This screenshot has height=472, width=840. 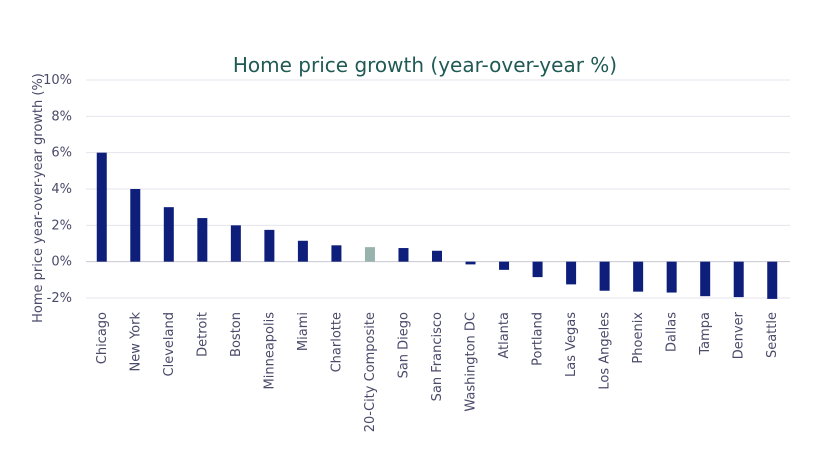 What do you see at coordinates (59, 298) in the screenshot?
I see `y-tick-label: -2%` at bounding box center [59, 298].